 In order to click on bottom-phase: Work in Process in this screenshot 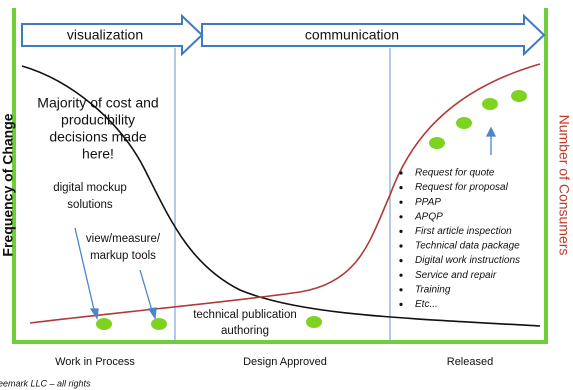, I will do `click(95, 362)`.